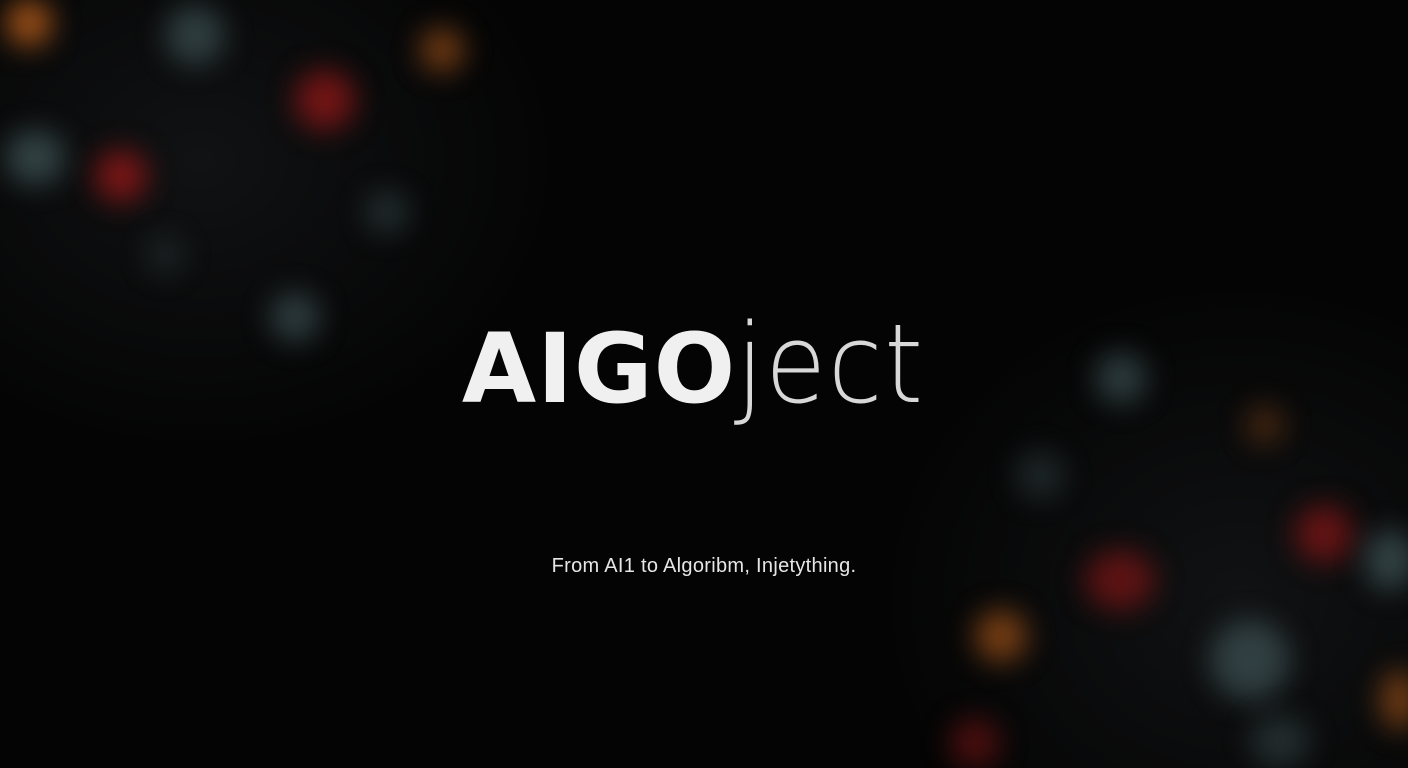 The image size is (1408, 768). Describe the element at coordinates (599, 369) in the screenshot. I see `logo-bold-text: AIGO` at that location.